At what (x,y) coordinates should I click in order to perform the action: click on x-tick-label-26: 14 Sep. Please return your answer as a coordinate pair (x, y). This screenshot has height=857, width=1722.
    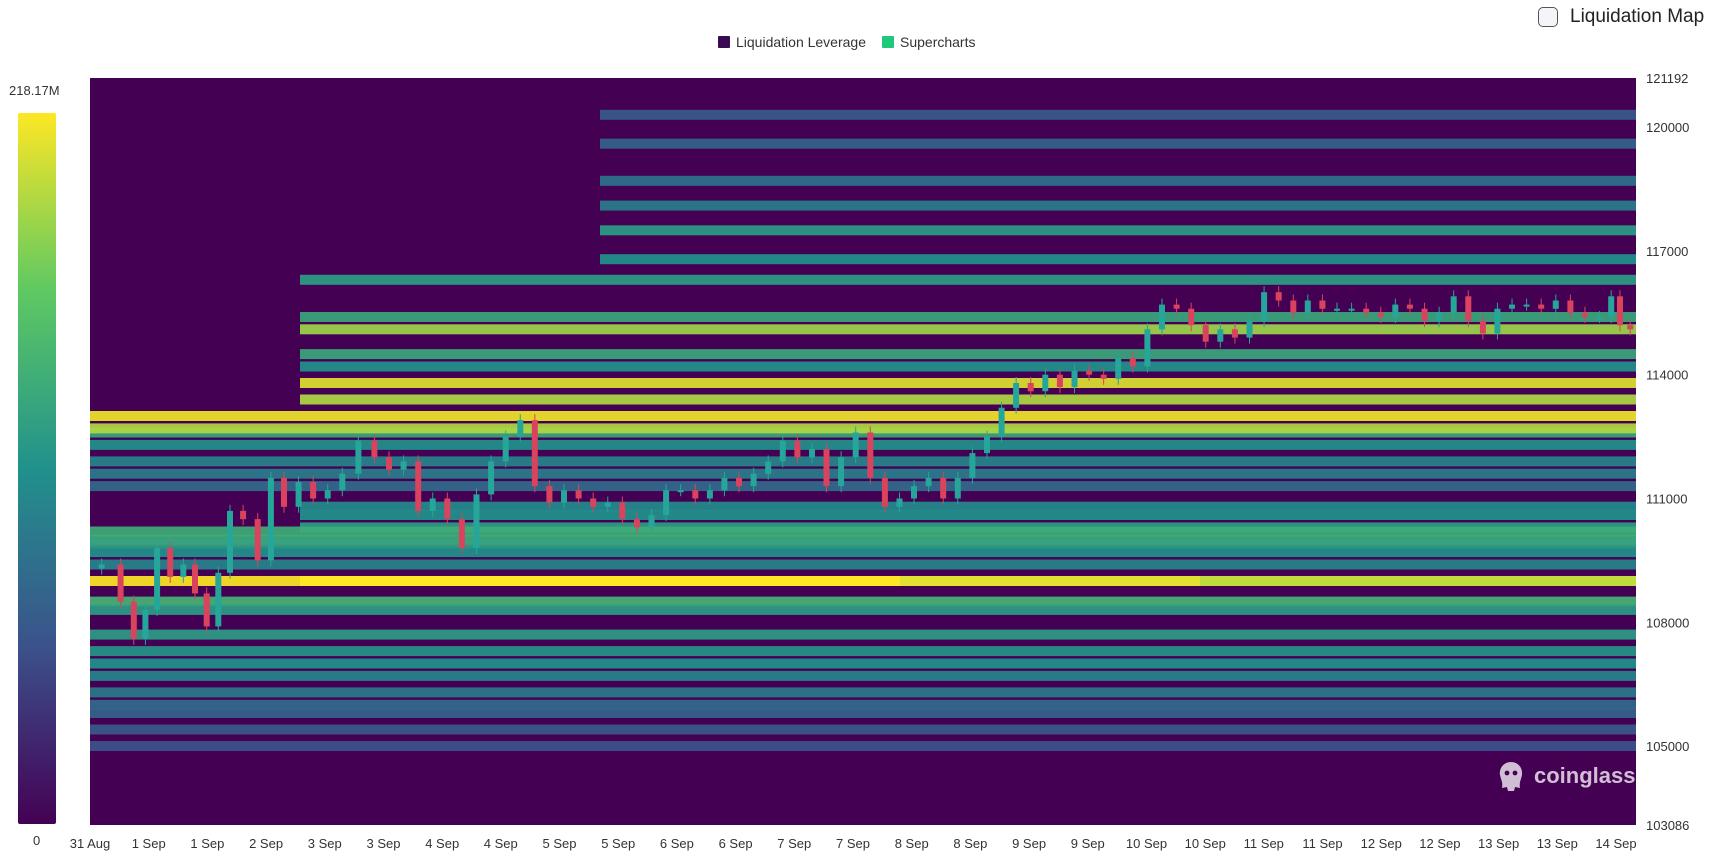
    Looking at the image, I should click on (1615, 843).